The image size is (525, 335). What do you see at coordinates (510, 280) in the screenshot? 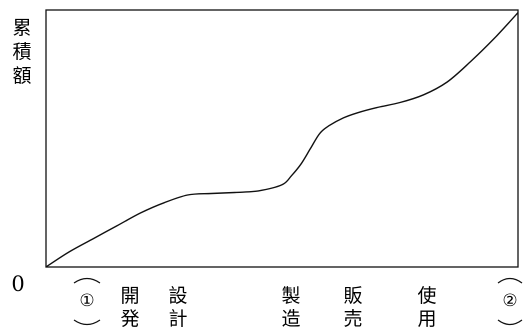
I see `right-marker-bracket-top` at bounding box center [510, 280].